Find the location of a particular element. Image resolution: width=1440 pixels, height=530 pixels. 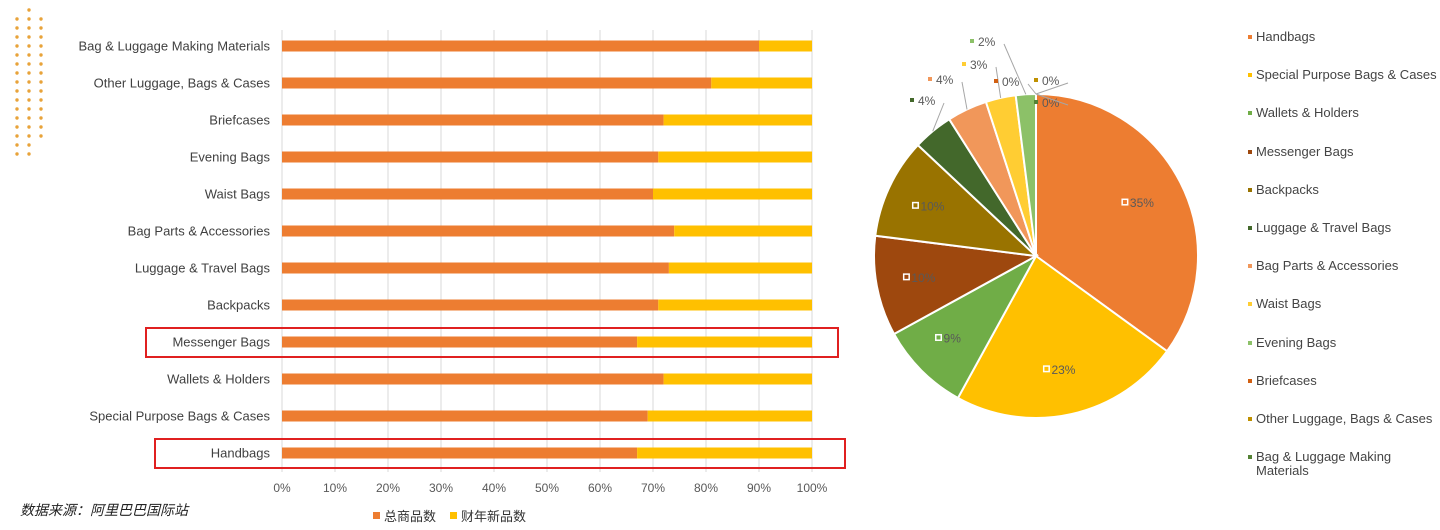

pie-legend-item: Other Luggage, Bags & Cases is located at coordinates (1344, 419).